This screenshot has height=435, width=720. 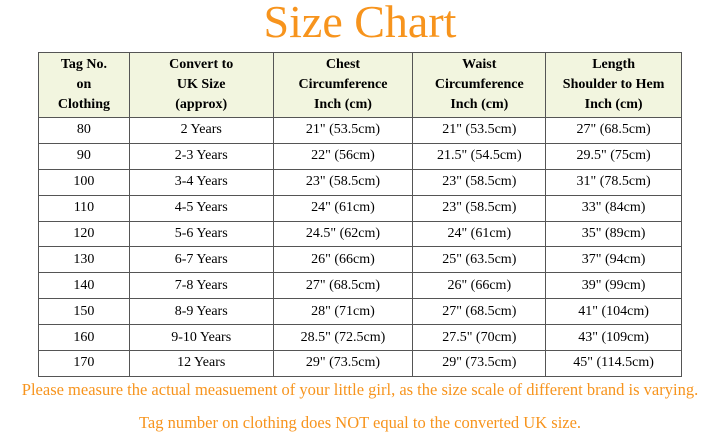 What do you see at coordinates (360, 23) in the screenshot?
I see `title: Size Chart` at bounding box center [360, 23].